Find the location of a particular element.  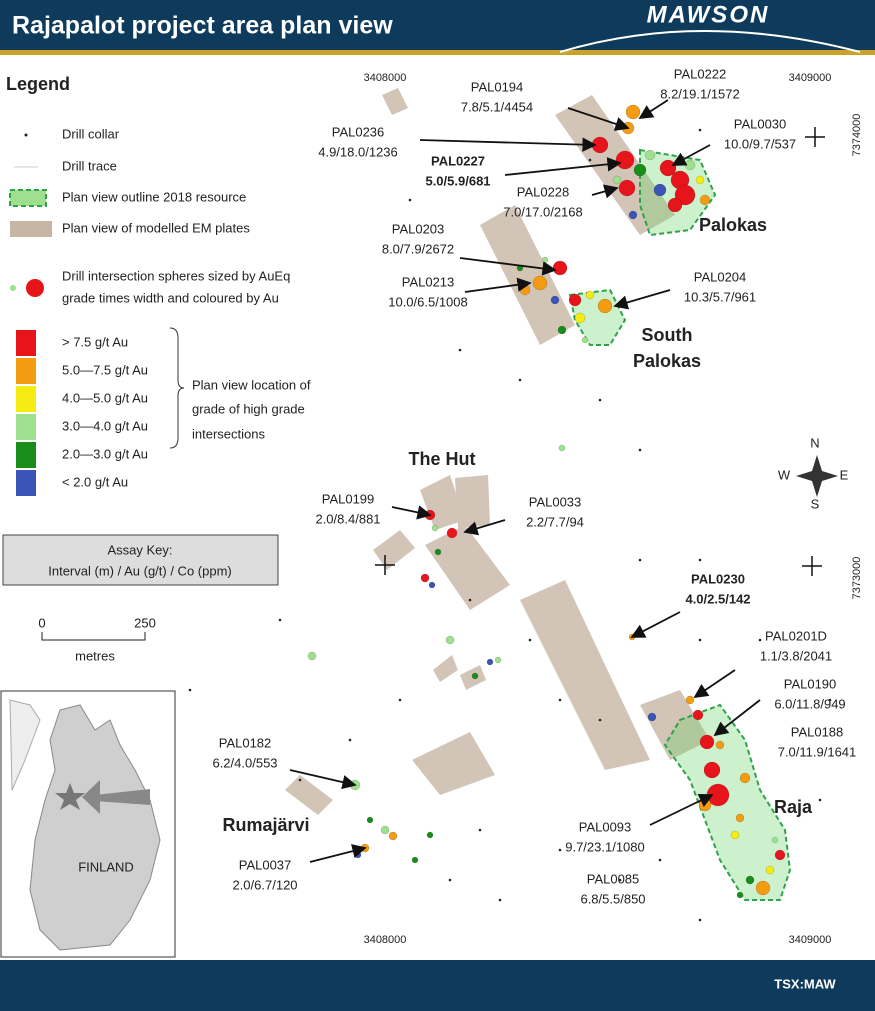

coord-label: 3409000 is located at coordinates (810, 78).